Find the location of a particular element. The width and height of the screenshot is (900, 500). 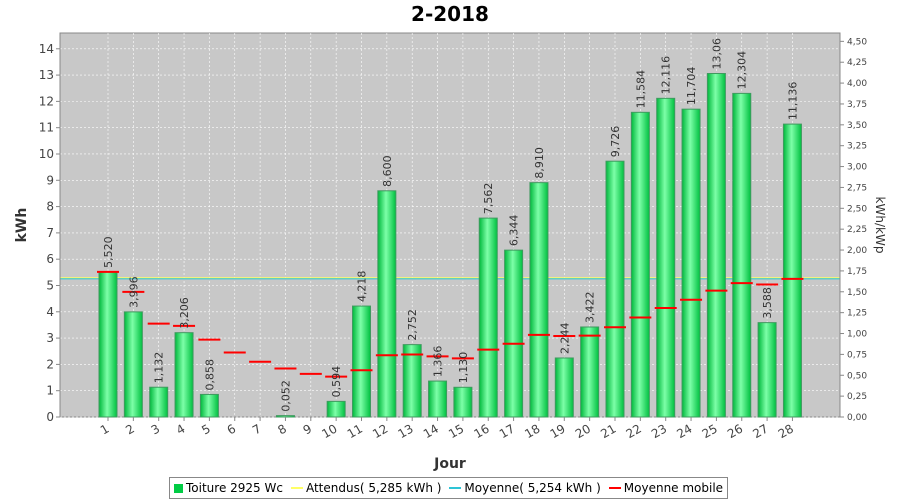

x-tick-label: 27 is located at coordinates (760, 431).